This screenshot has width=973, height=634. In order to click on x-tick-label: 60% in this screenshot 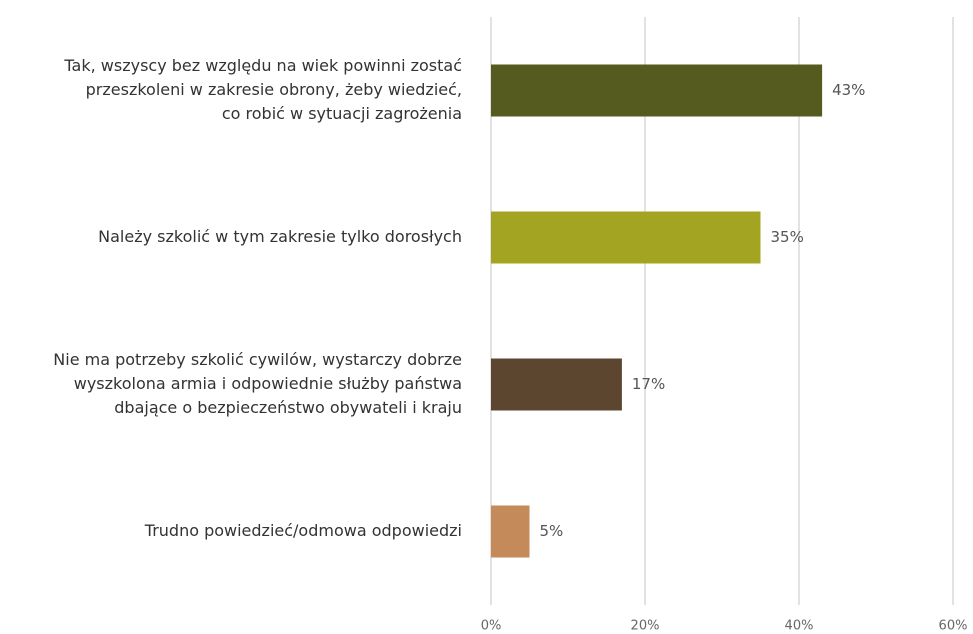, I will do `click(953, 626)`.